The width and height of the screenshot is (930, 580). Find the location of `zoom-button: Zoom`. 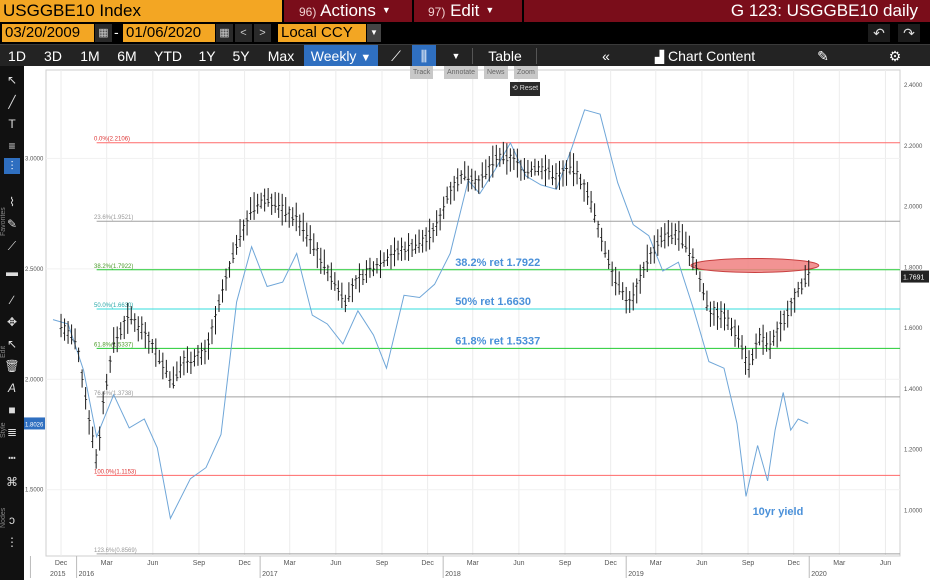

zoom-button: Zoom is located at coordinates (526, 72).